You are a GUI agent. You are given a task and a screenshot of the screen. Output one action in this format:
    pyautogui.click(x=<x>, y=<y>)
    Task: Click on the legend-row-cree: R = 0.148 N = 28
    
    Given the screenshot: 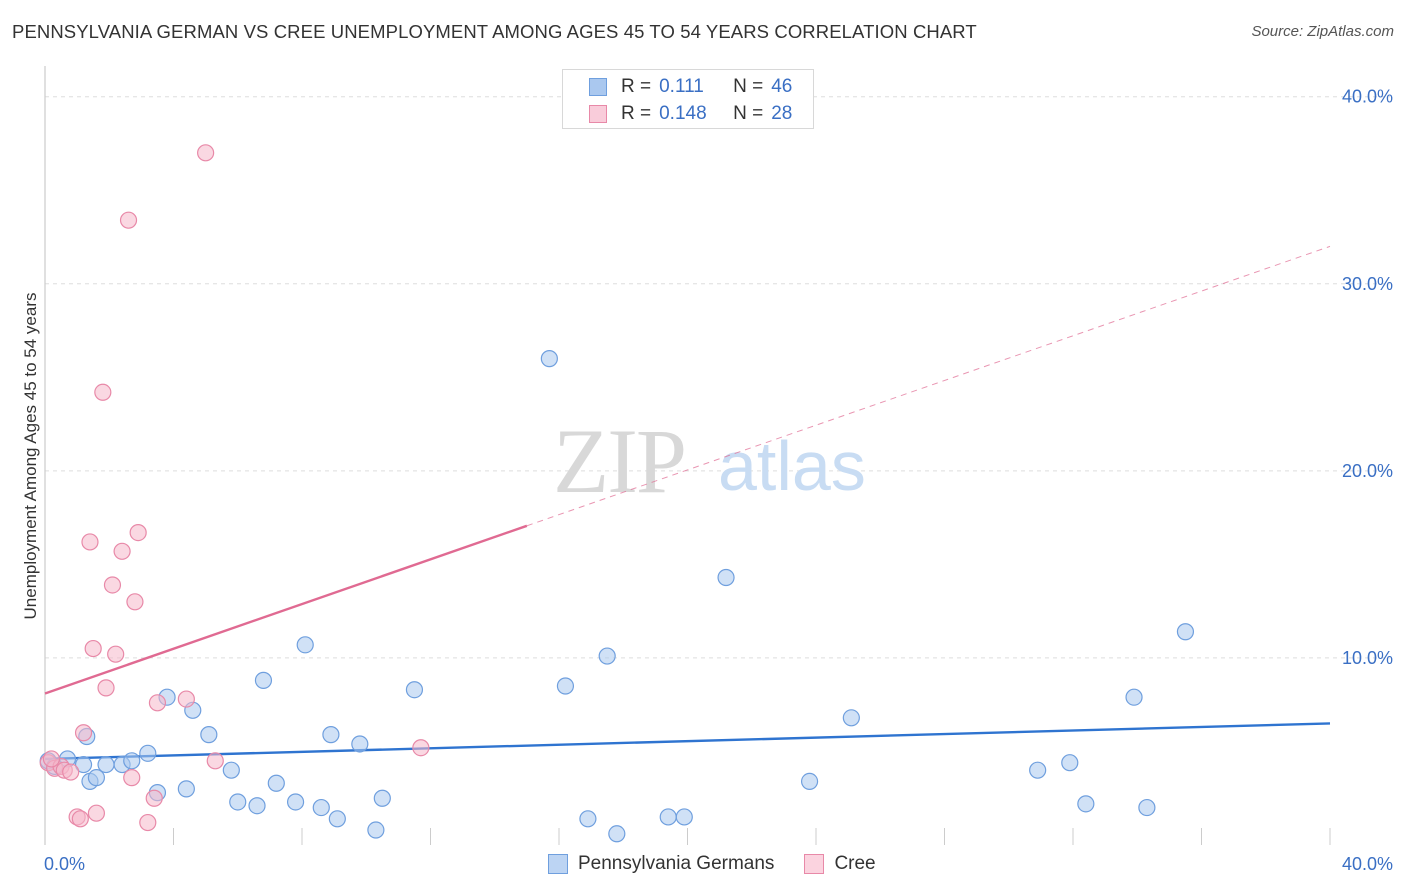 What is the action you would take?
    pyautogui.click(x=690, y=114)
    